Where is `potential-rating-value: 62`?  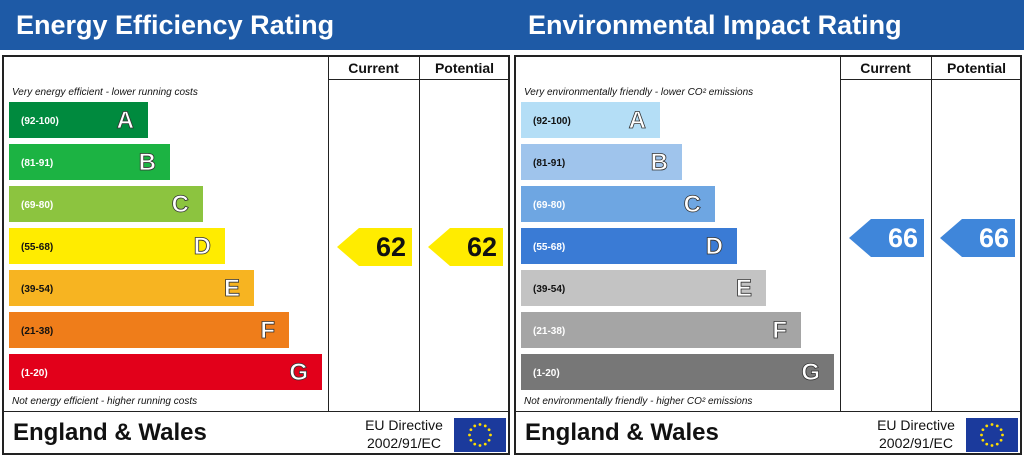 potential-rating-value: 62 is located at coordinates (481, 247).